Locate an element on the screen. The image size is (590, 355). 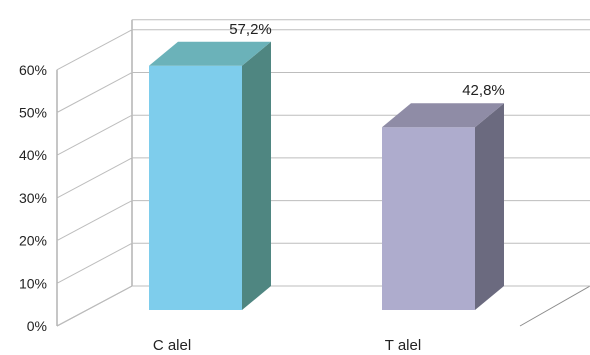
y-tick-label: 40% is located at coordinates (33, 155).